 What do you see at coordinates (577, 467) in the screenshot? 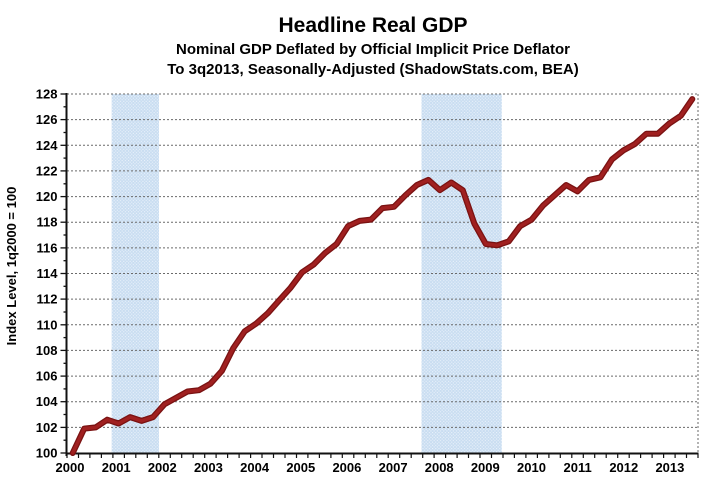
I see `x-tick-label: 2011` at bounding box center [577, 467].